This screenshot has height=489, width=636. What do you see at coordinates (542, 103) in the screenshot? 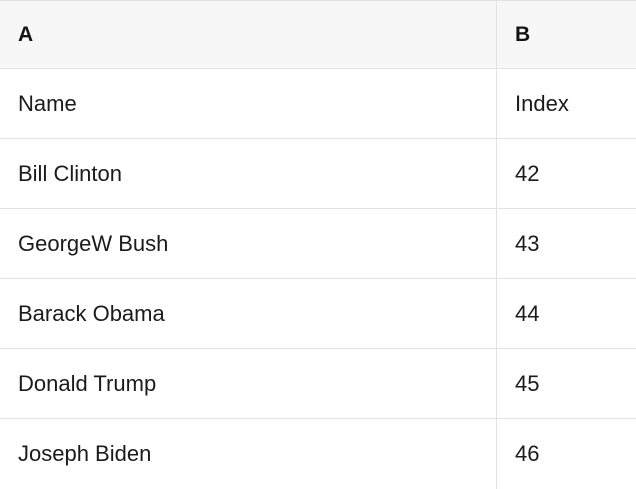
I see `table-cell-b: Index` at bounding box center [542, 103].